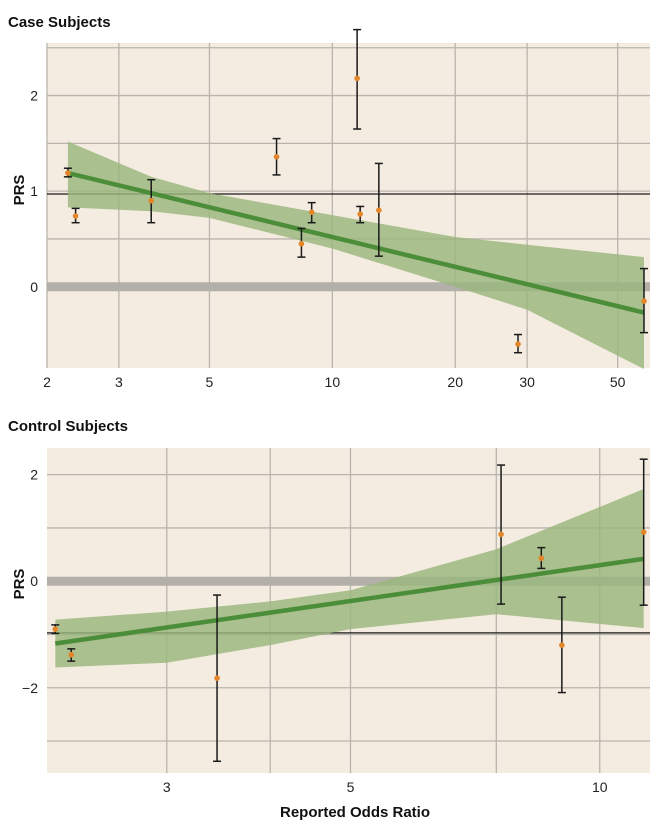  I want to click on case-x-tick-label-5: 30, so click(527, 382).